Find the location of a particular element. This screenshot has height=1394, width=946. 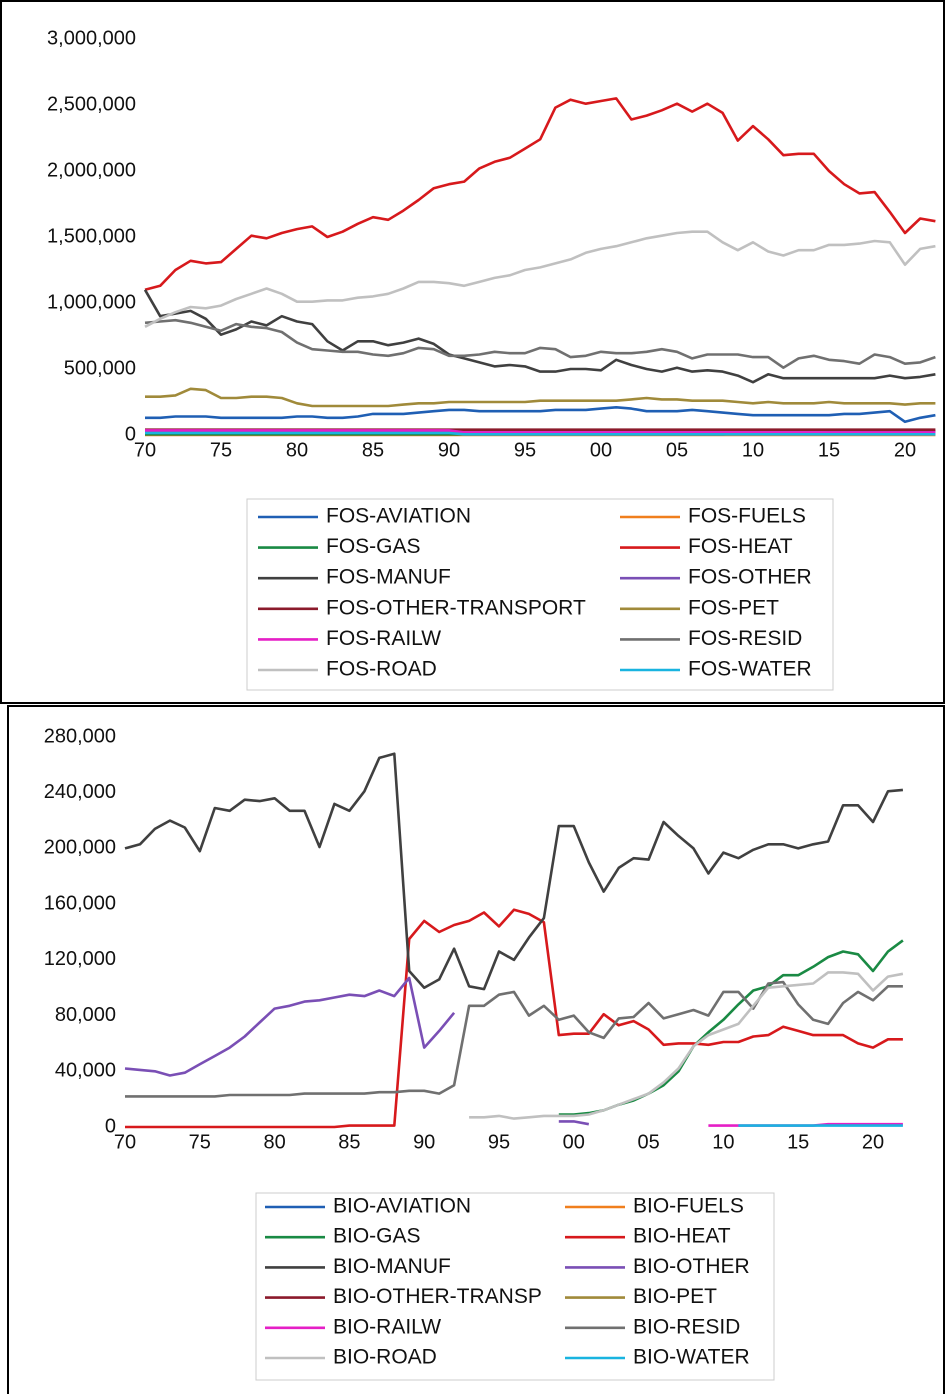

legend-label: FOS-MANUF is located at coordinates (388, 577).